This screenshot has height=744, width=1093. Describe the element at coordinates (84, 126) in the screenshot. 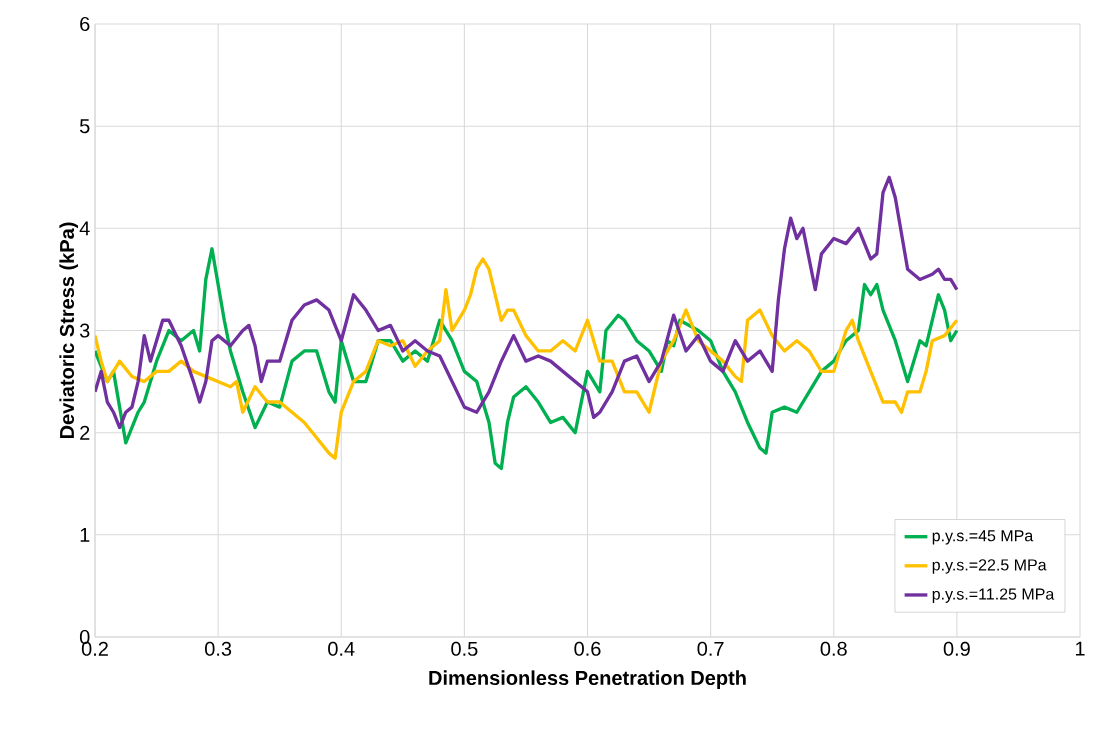

I see `y-tick-label: 5` at that location.